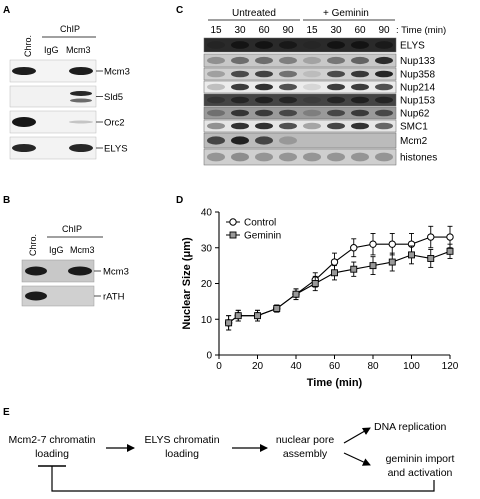 The height and width of the screenshot is (499, 480). I want to click on panel-a-blots: Mcm3 Sld5 Orc2 ELYS, so click(69, 109).